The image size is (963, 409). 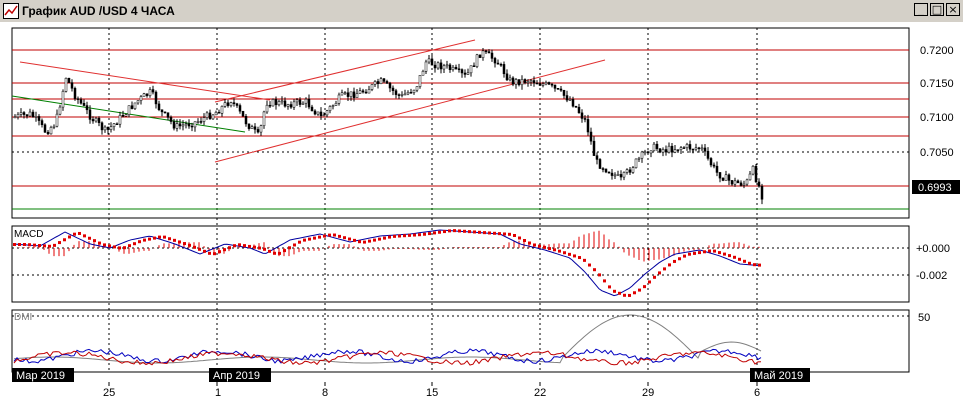 What do you see at coordinates (921, 9) in the screenshot?
I see `minimize-button: _` at bounding box center [921, 9].